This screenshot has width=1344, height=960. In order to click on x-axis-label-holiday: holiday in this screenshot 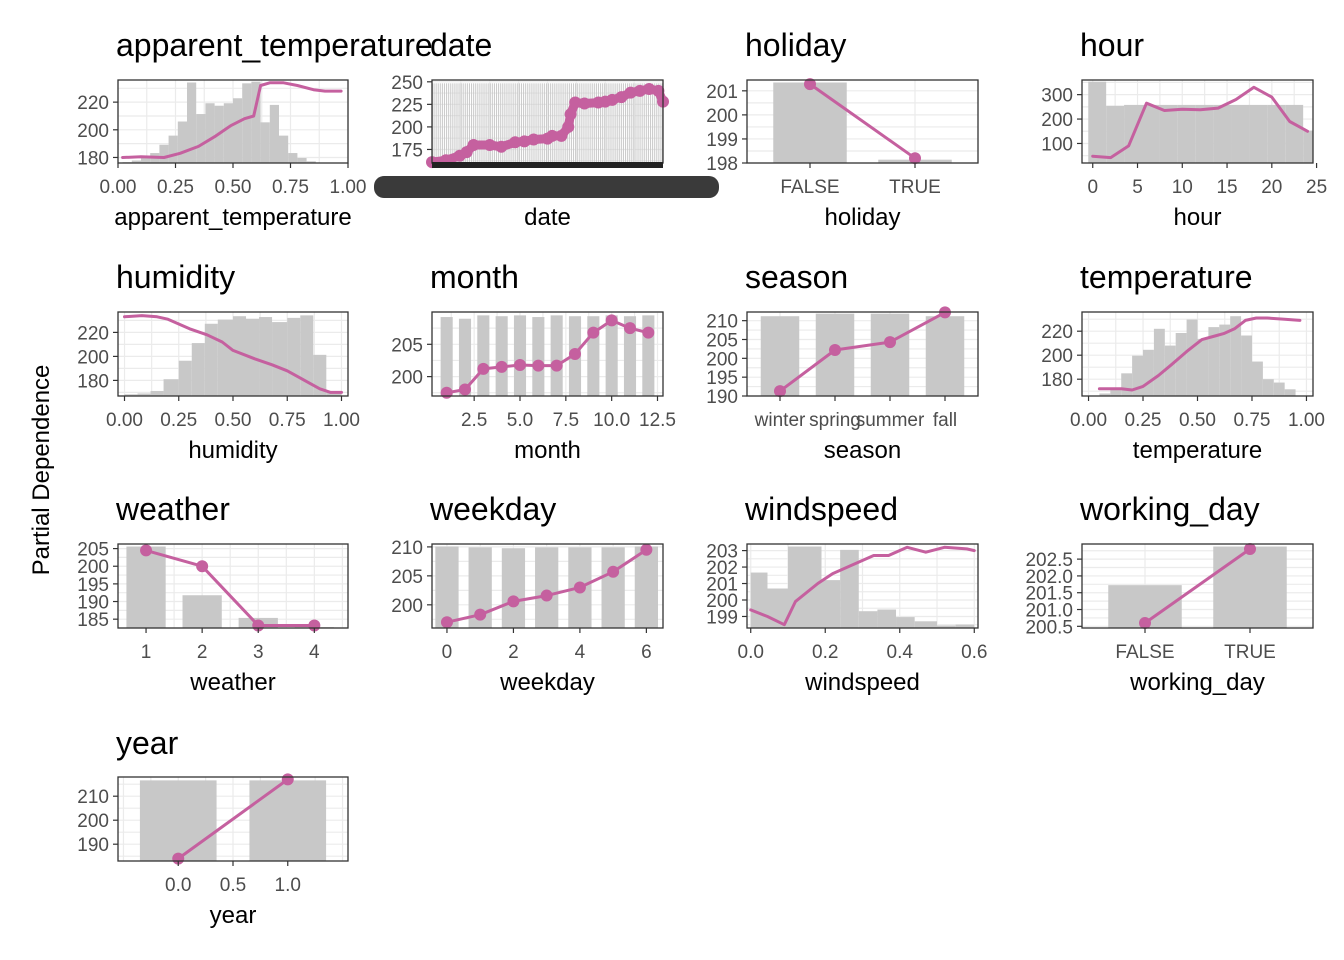, I will do `click(862, 217)`.